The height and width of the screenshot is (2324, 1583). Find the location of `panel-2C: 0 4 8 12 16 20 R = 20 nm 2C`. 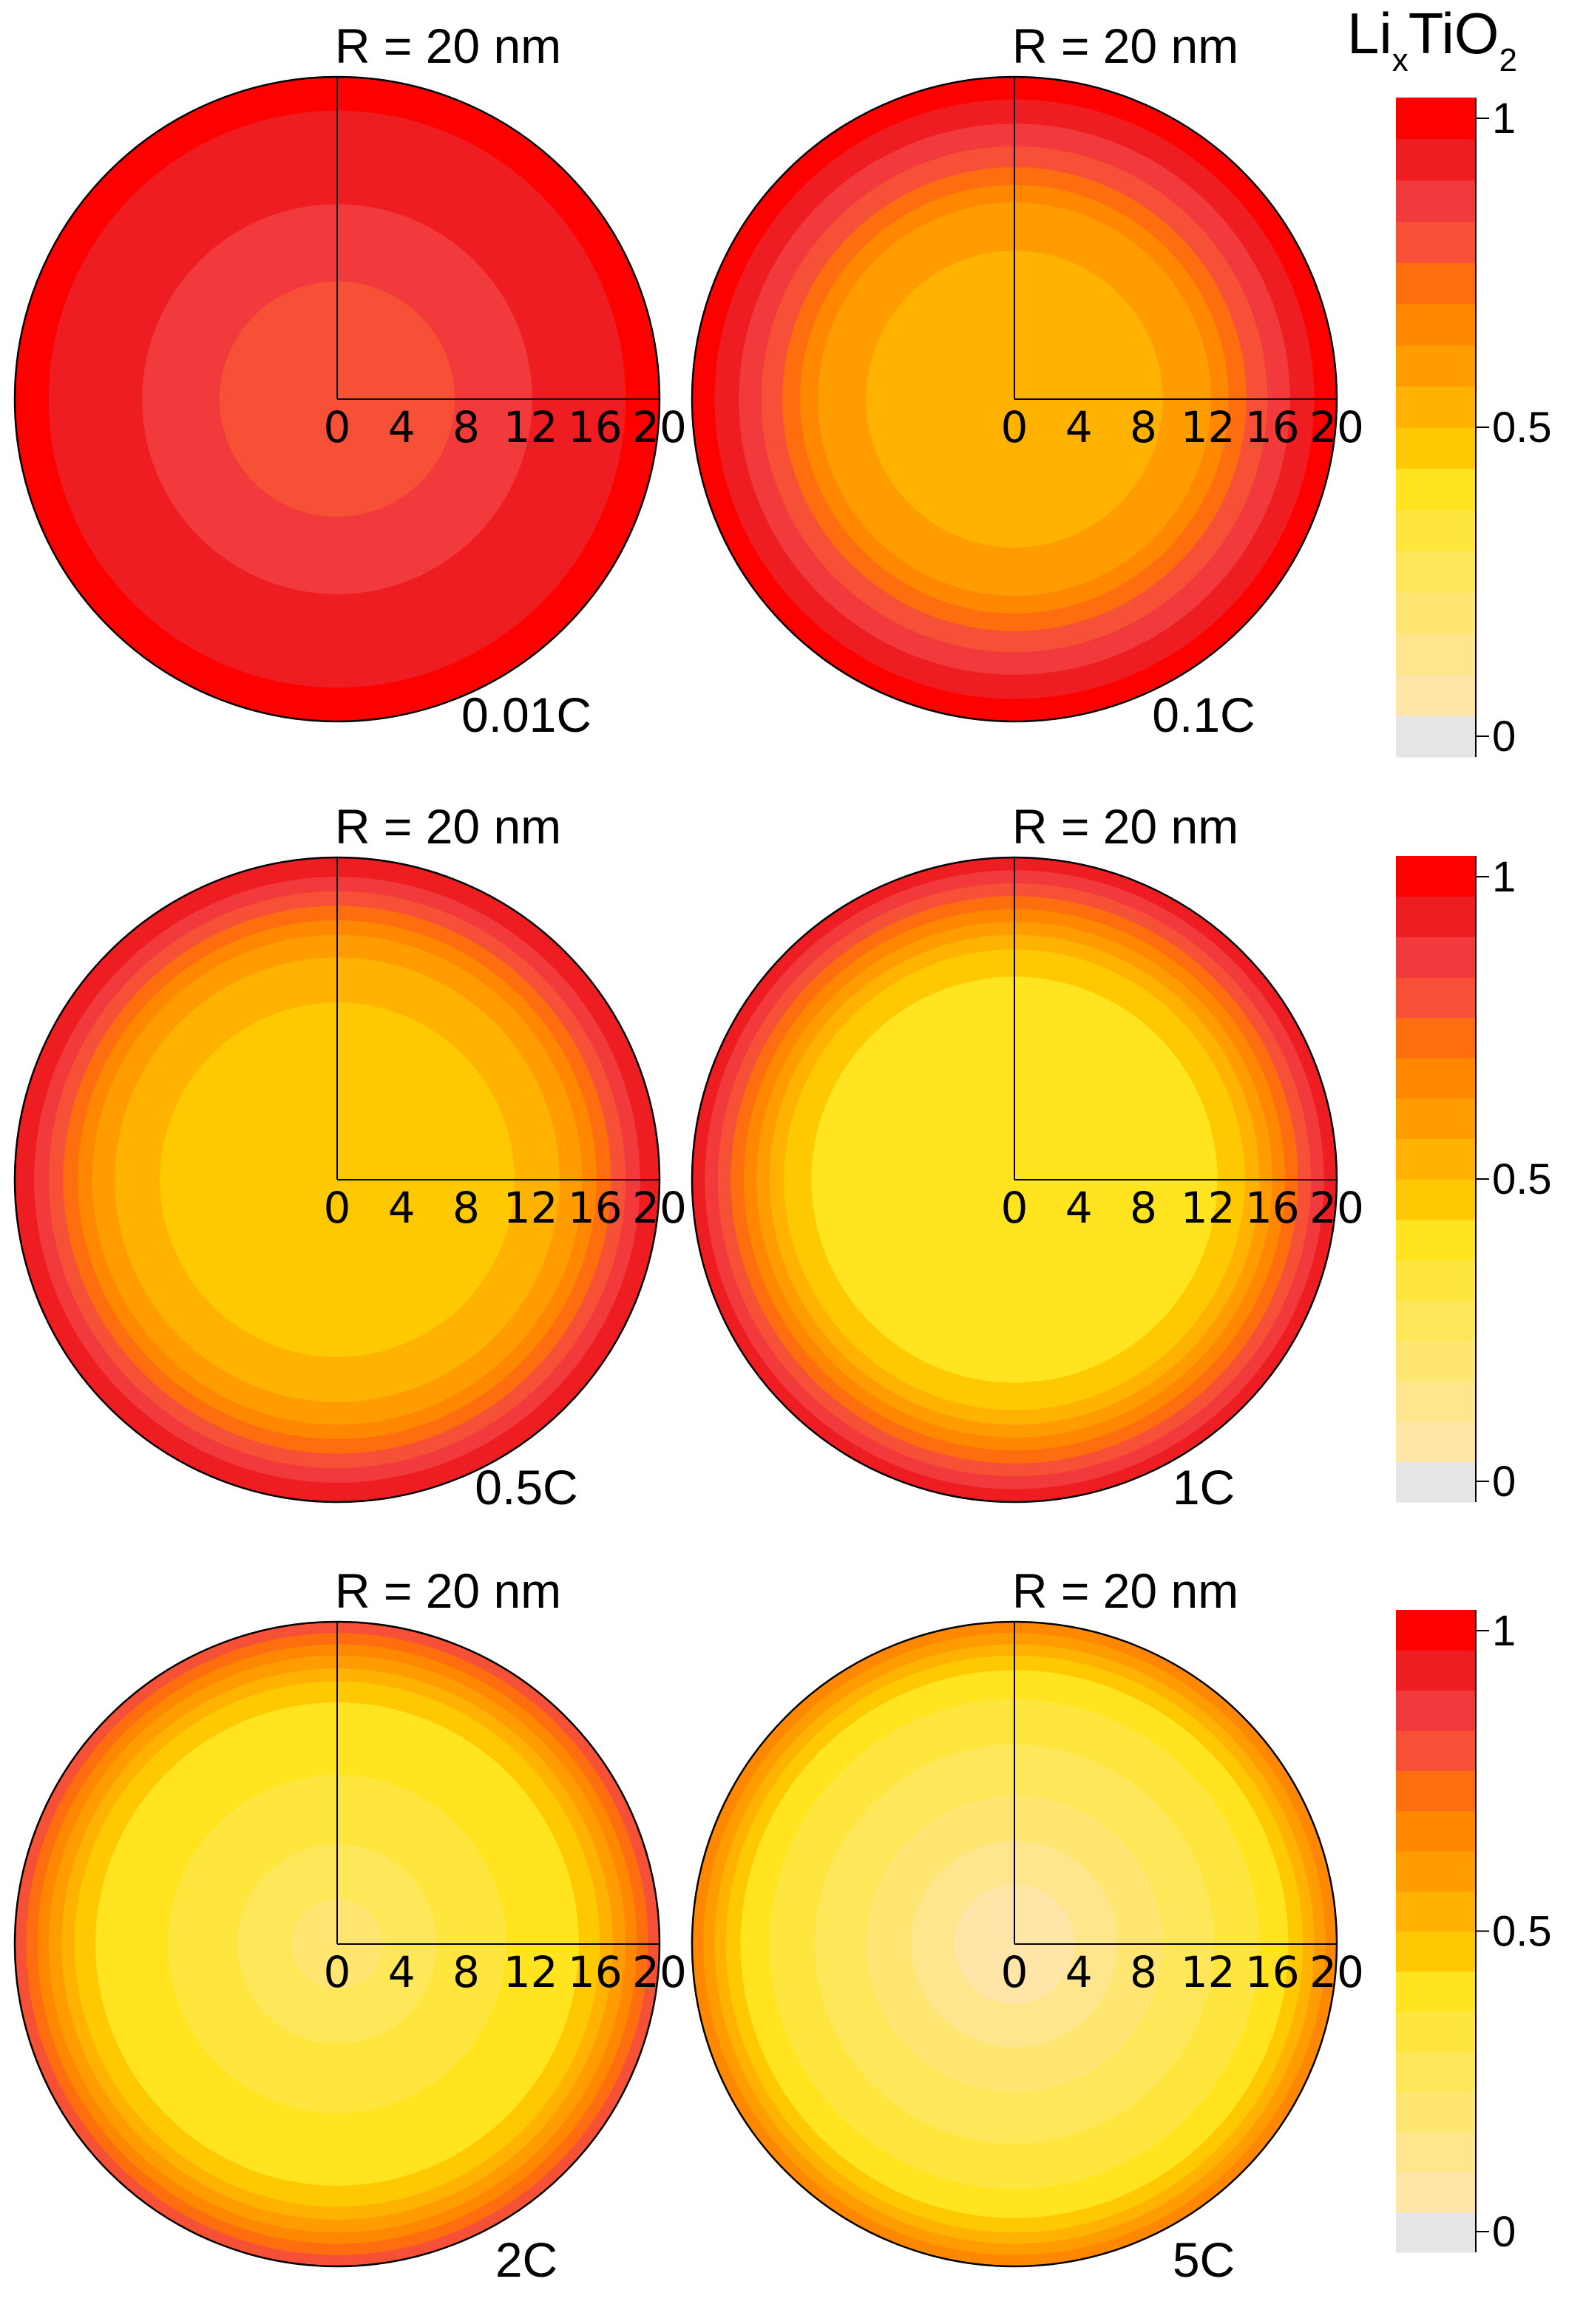

panel-2C: 0 4 8 12 16 20 R = 20 nm 2C is located at coordinates (350, 1925).